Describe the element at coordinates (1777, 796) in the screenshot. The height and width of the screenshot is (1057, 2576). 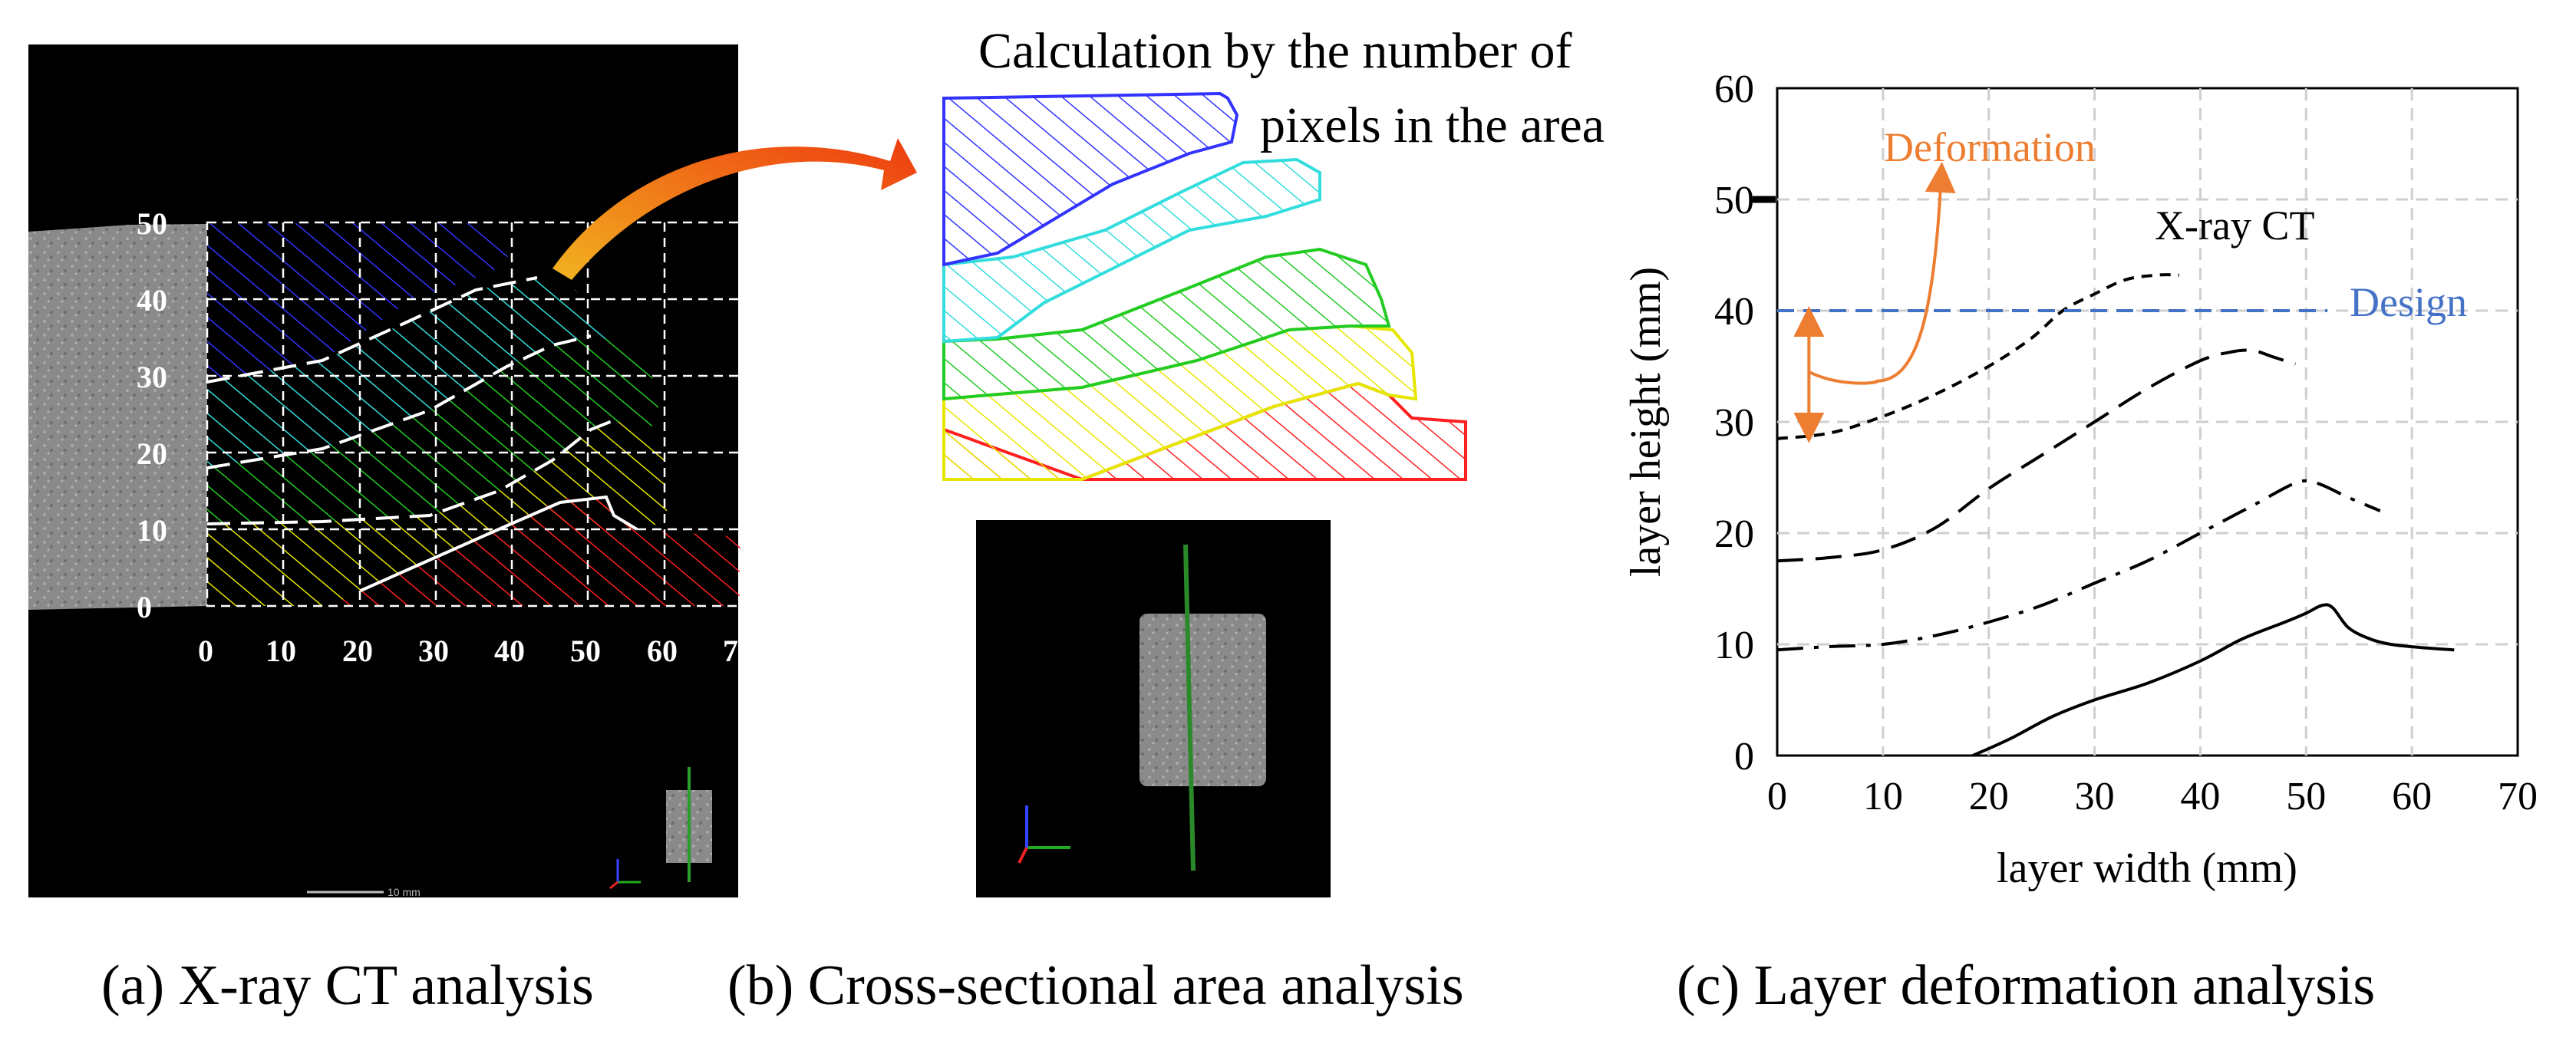
I see `x-tick-label: 0` at that location.